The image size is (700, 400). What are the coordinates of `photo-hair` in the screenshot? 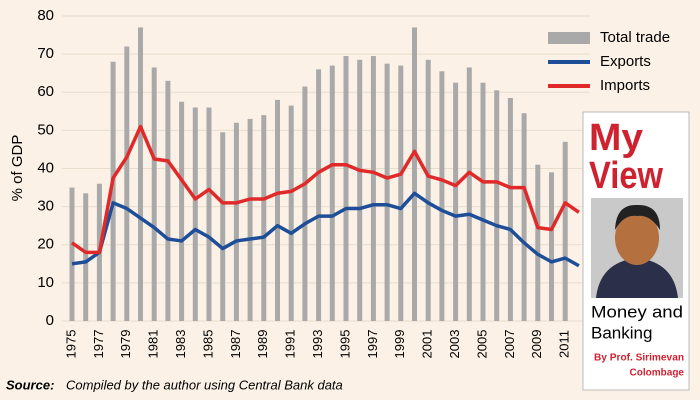 It's located at (637, 217).